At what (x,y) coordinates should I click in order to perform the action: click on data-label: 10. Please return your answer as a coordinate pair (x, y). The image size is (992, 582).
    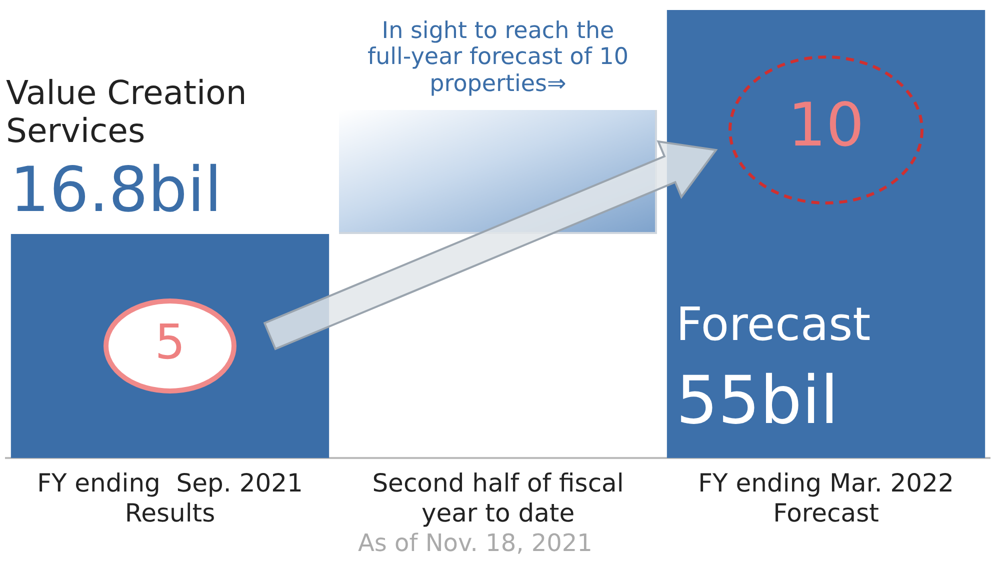
    Looking at the image, I should click on (826, 125).